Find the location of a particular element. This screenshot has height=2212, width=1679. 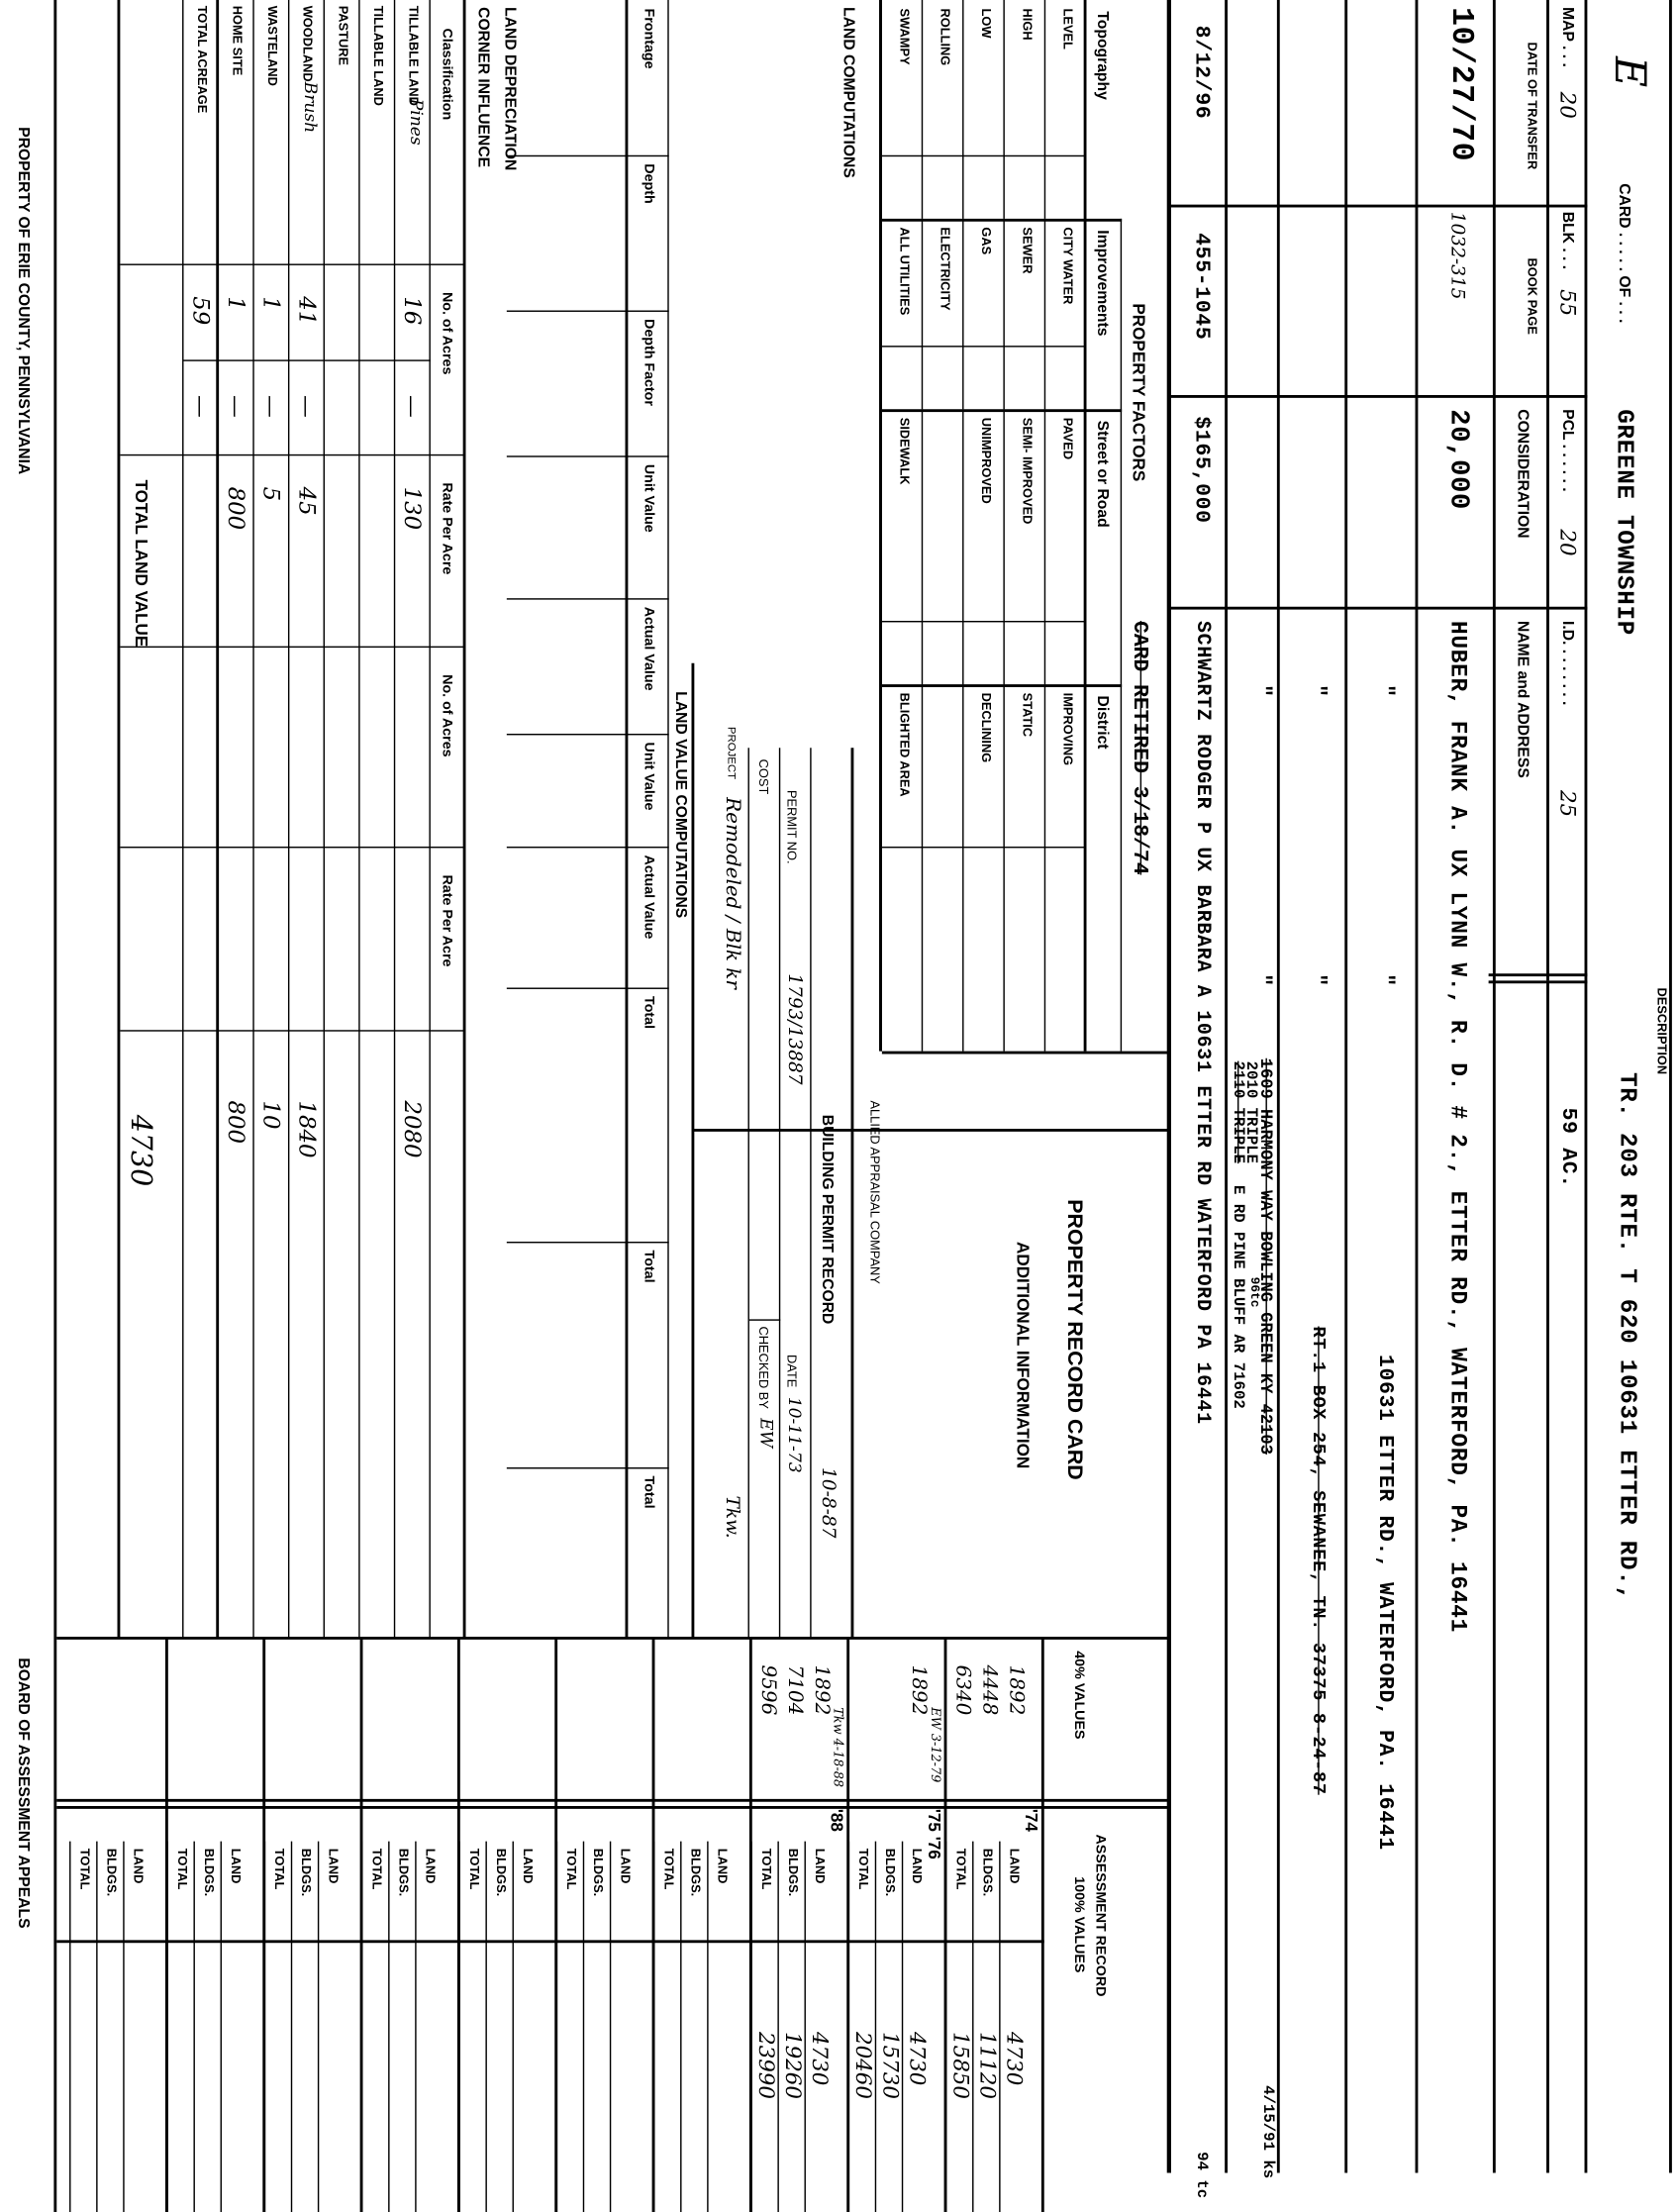

permit-date: 10-11-73 is located at coordinates (794, 1434).